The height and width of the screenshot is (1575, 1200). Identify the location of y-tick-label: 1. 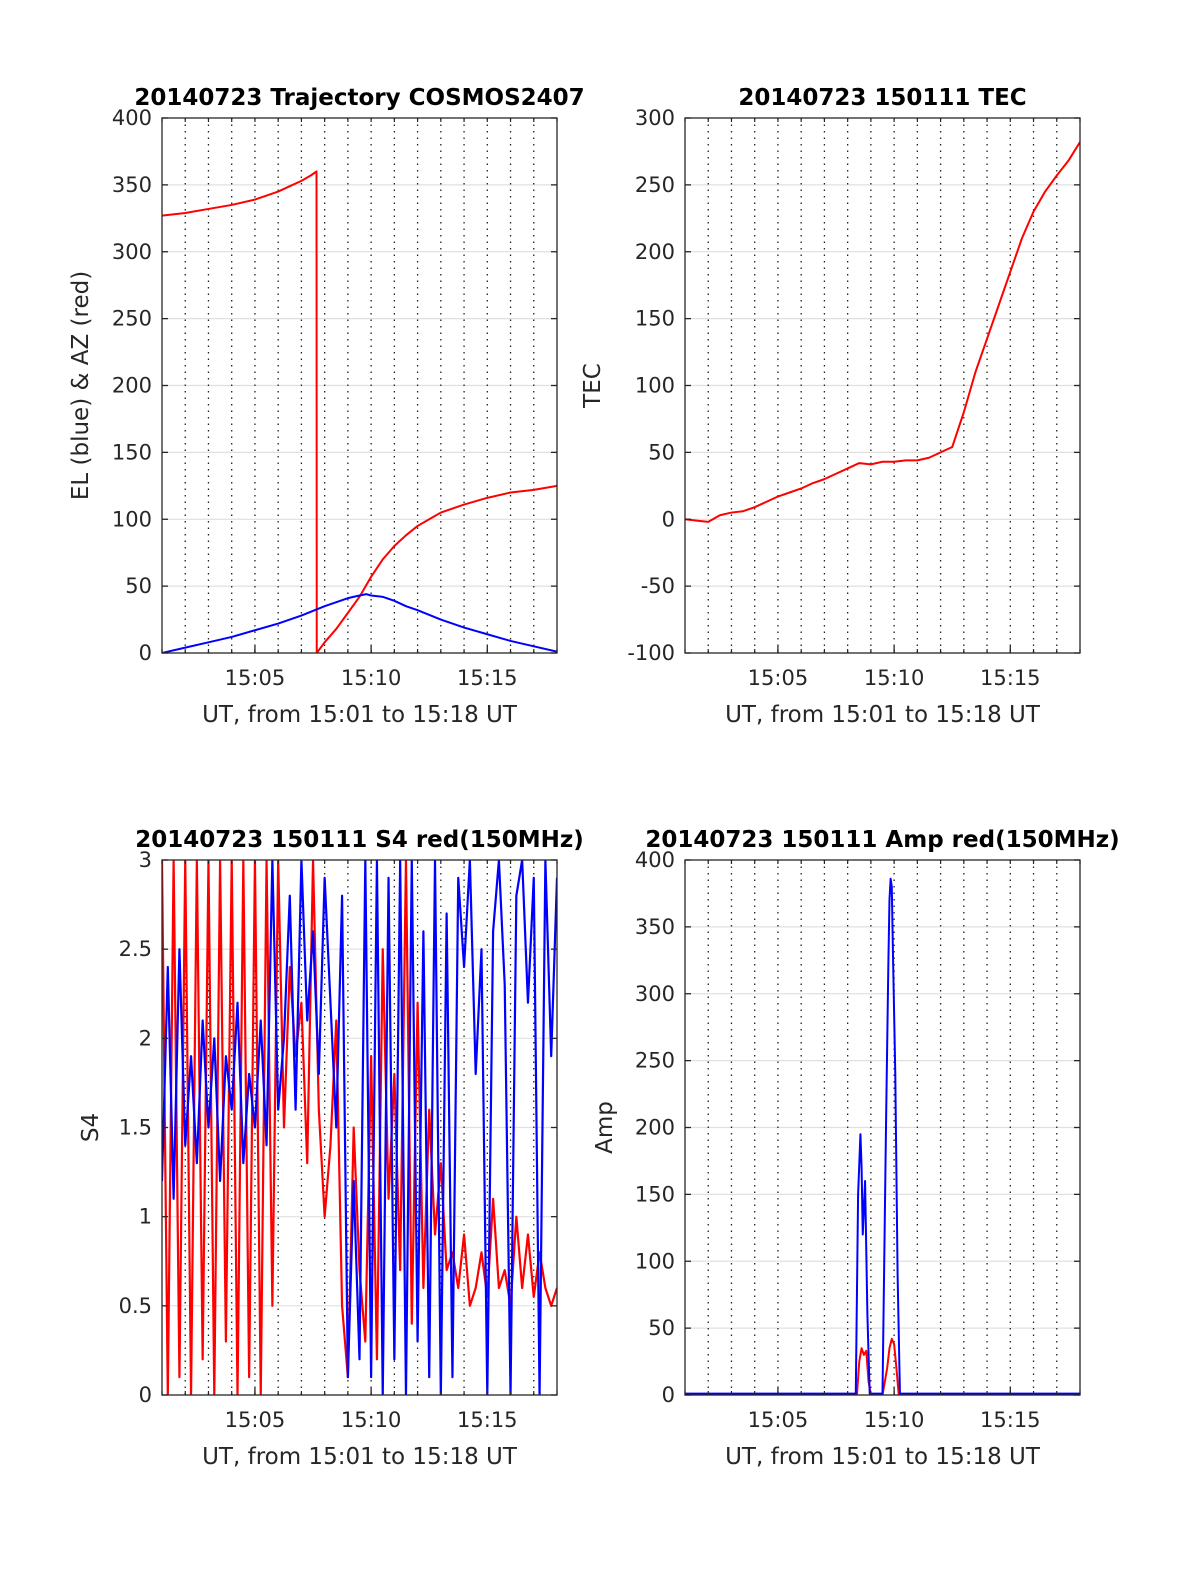
(145, 1217).